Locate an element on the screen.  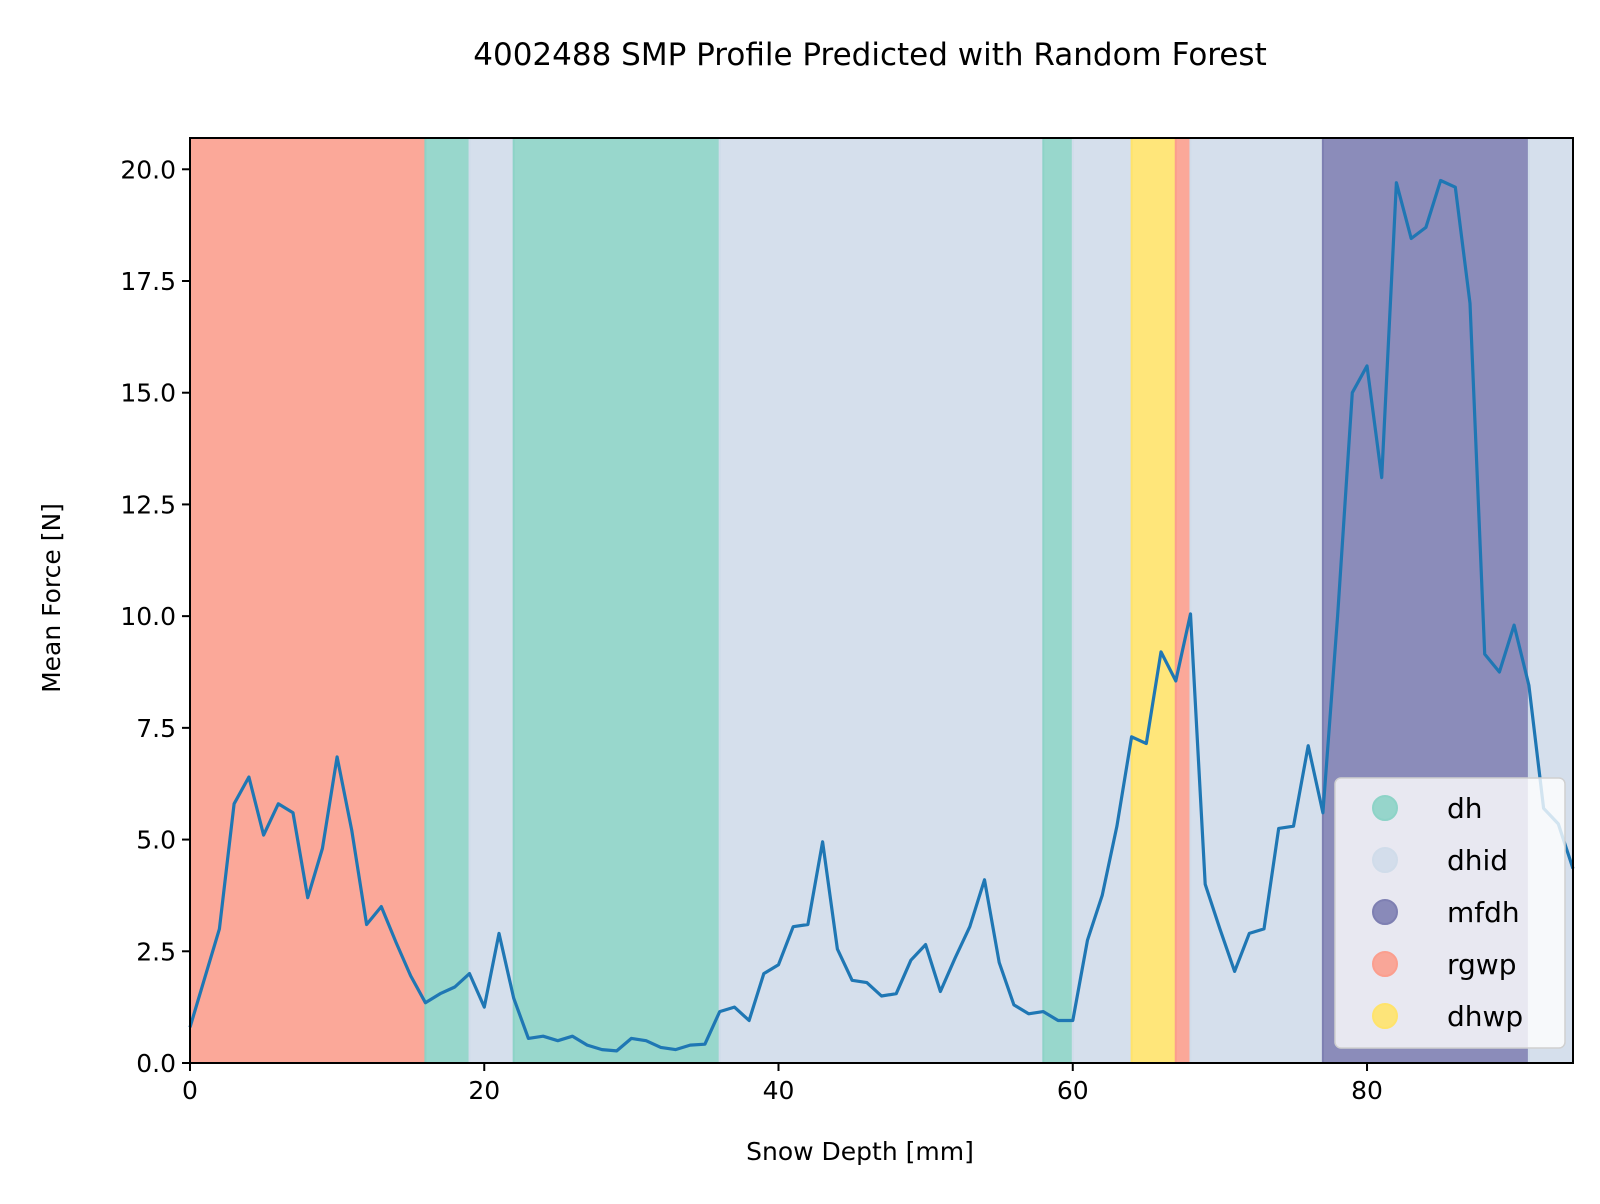
legend-marker-dh is located at coordinates (1385, 808).